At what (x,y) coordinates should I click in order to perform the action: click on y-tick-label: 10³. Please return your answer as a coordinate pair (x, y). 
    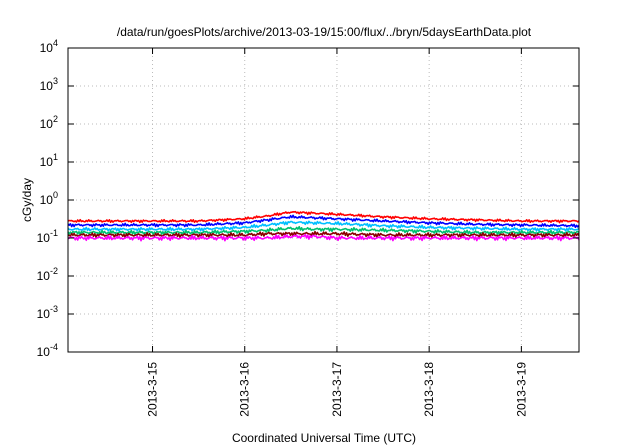
    Looking at the image, I should click on (49, 84).